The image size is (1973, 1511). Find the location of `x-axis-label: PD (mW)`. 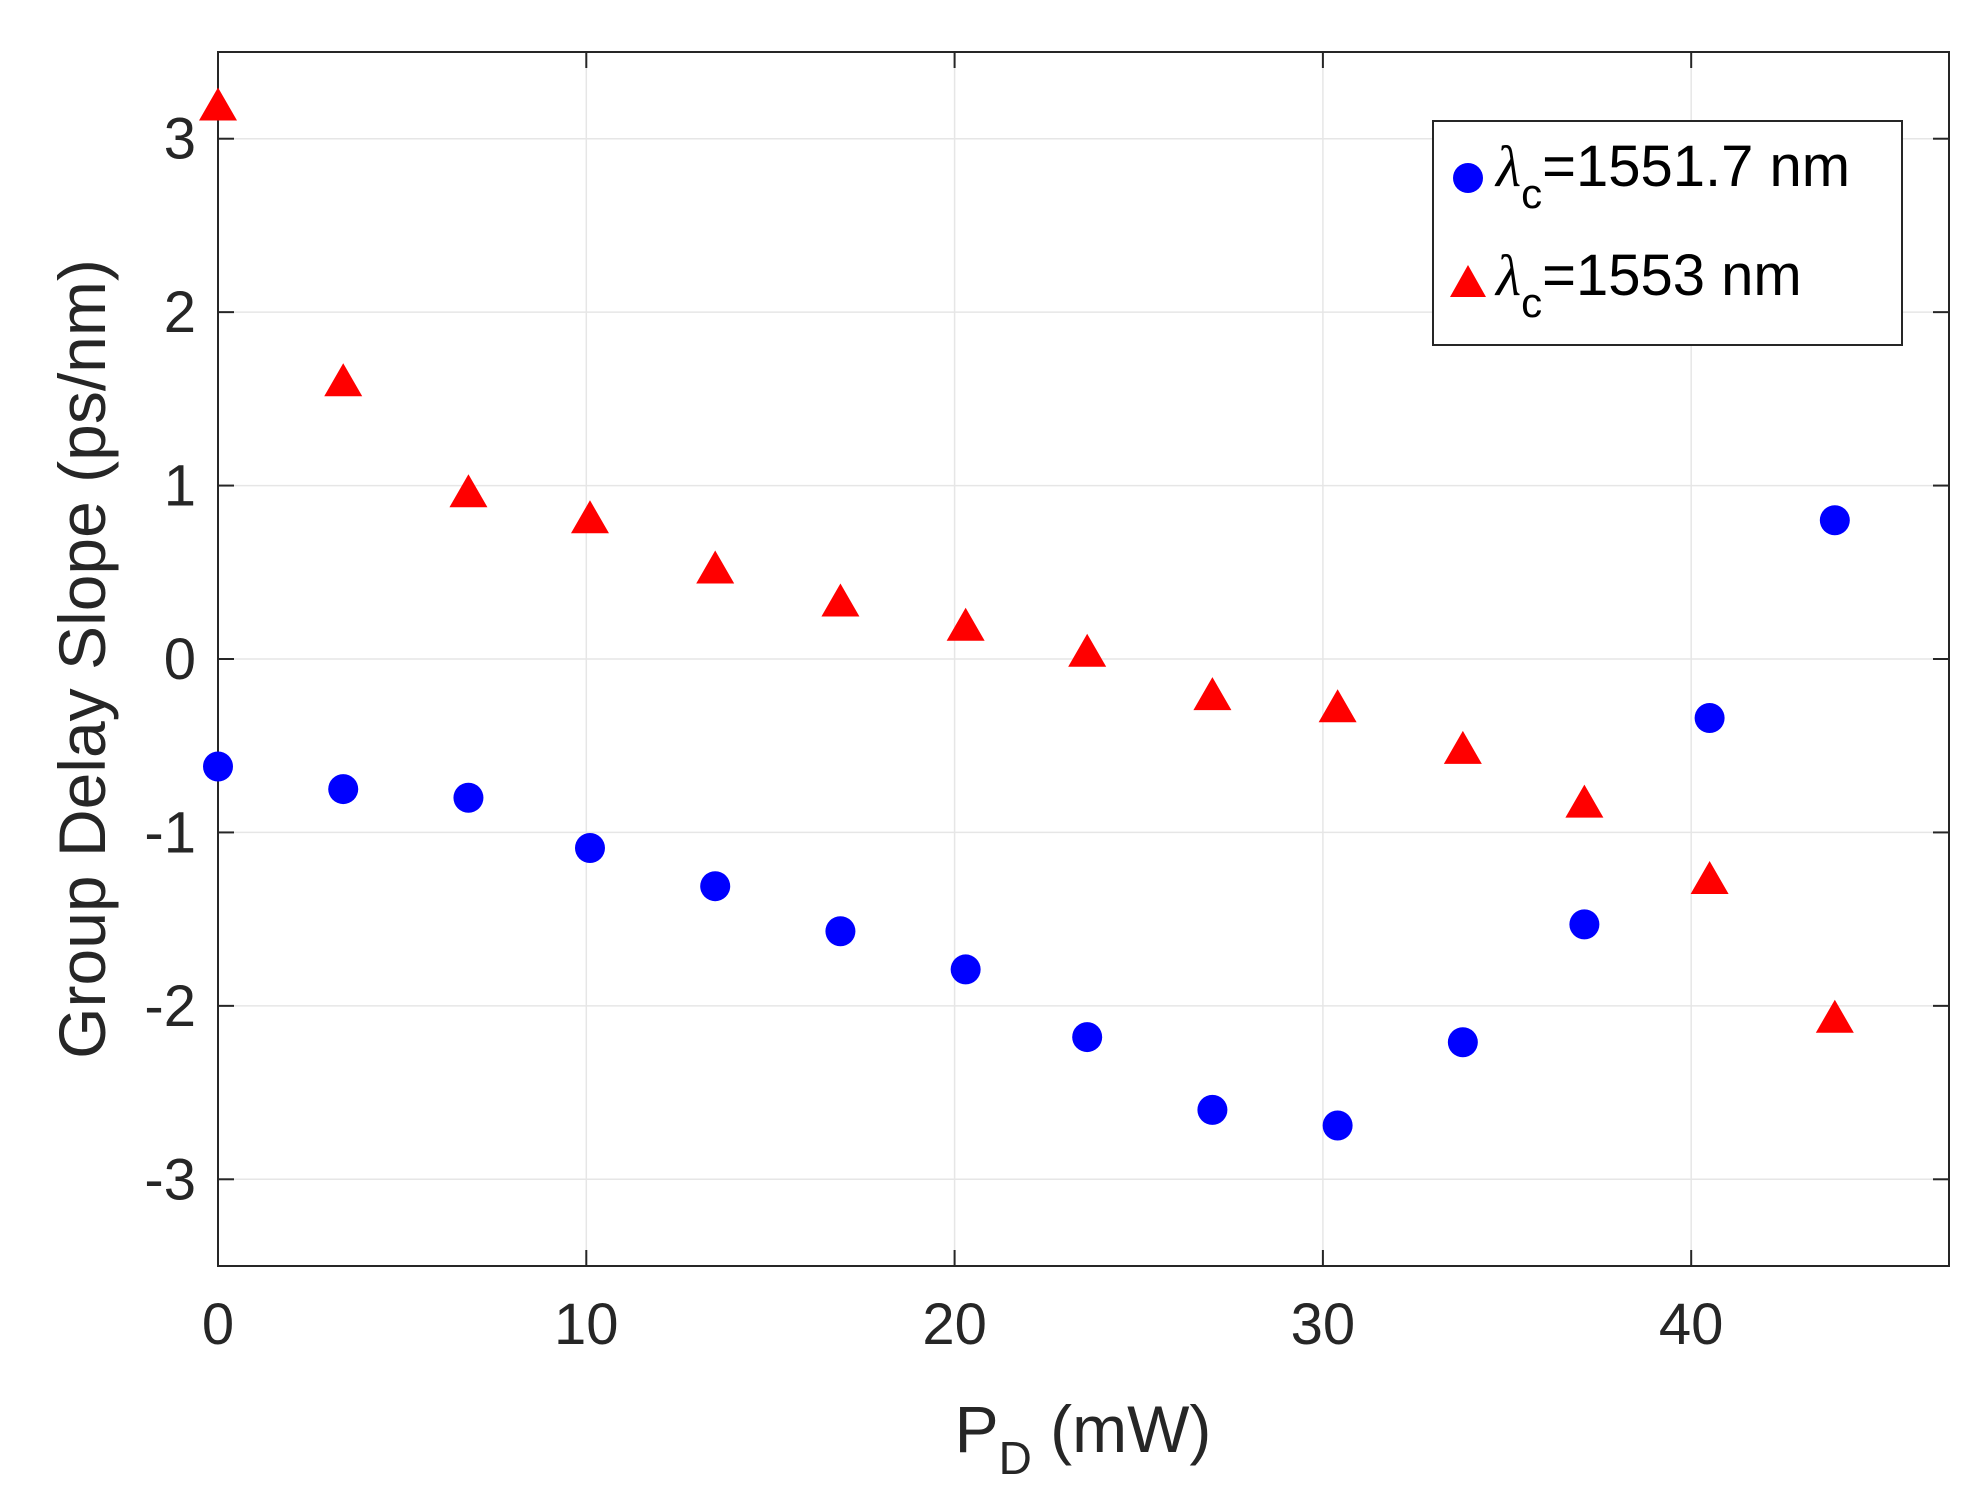

x-axis-label: PD (mW) is located at coordinates (1083, 1438).